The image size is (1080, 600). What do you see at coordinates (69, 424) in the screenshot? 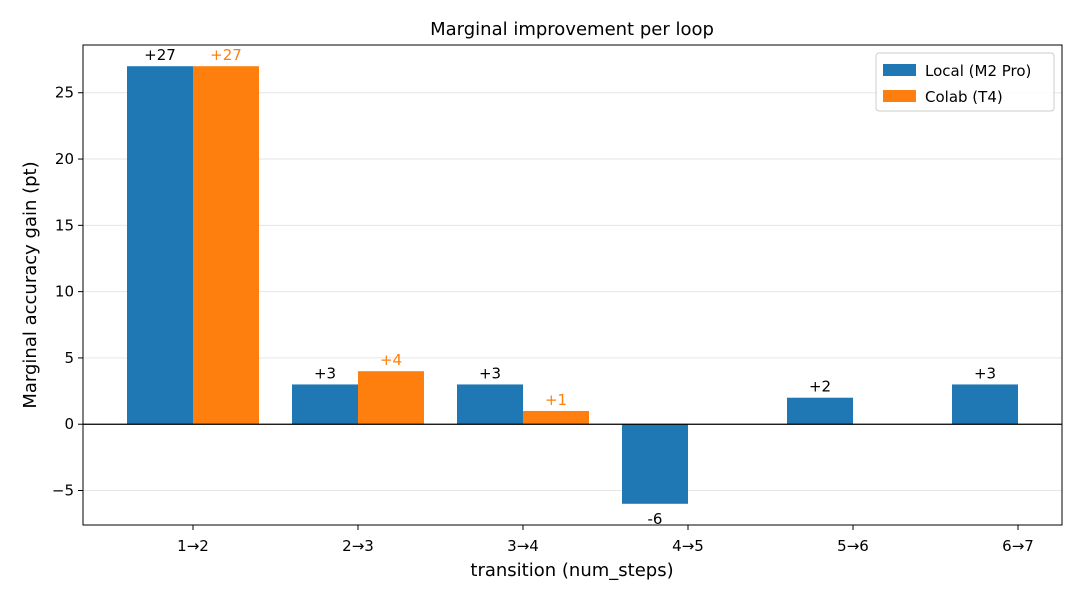
I see `y-tick-label: 0` at bounding box center [69, 424].